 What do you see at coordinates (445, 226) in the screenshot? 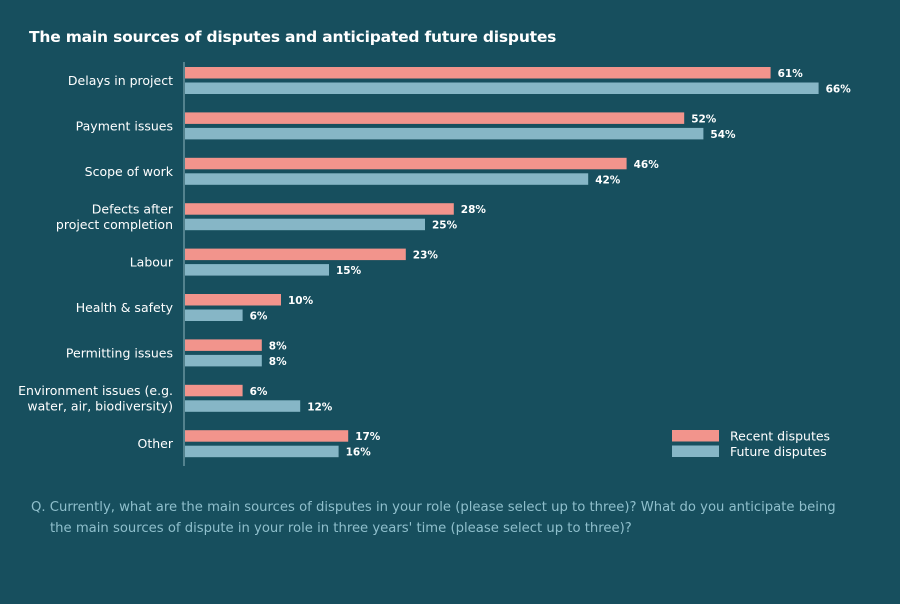
I see `data-label: 25%` at bounding box center [445, 226].